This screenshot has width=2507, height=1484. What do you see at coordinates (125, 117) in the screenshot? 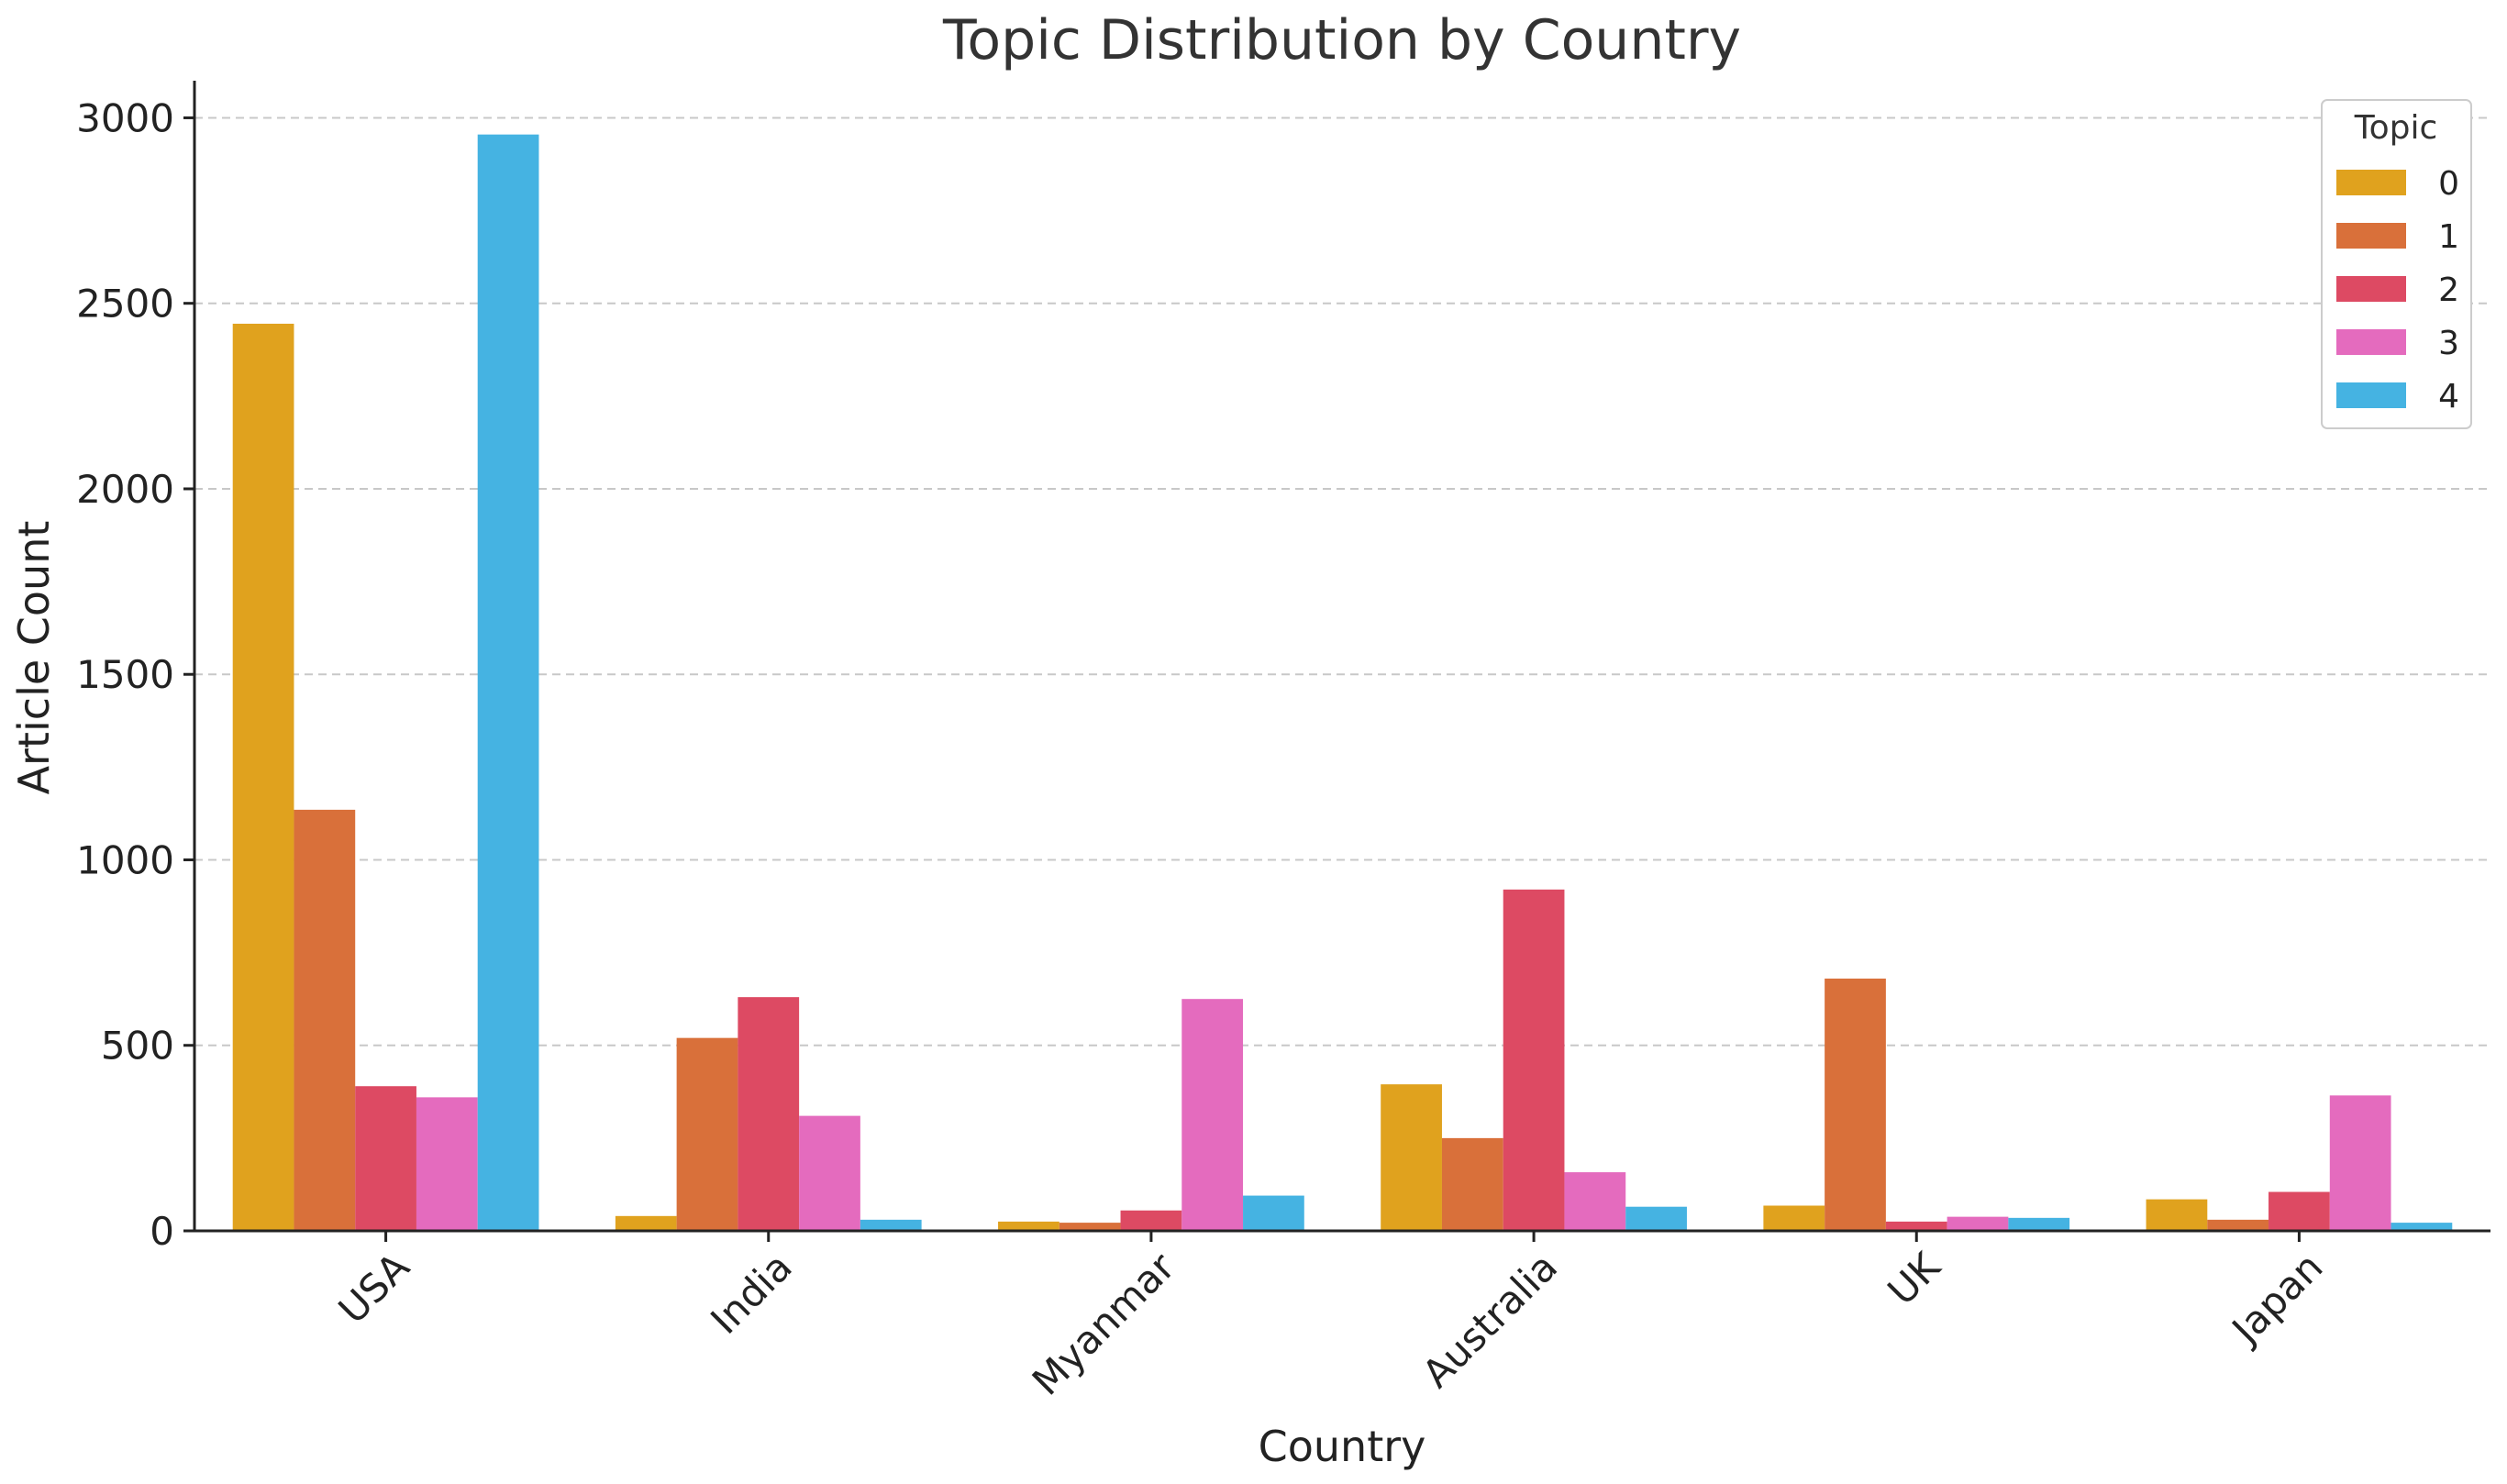
I see `y-tick-label: 3000` at bounding box center [125, 117].